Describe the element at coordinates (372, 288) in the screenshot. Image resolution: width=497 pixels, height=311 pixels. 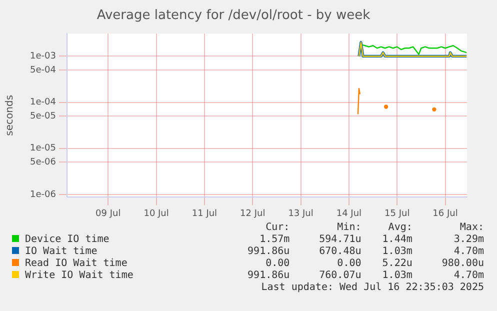
I see `text: Last update: Wed Jul 16 22:35:03 2025` at that location.